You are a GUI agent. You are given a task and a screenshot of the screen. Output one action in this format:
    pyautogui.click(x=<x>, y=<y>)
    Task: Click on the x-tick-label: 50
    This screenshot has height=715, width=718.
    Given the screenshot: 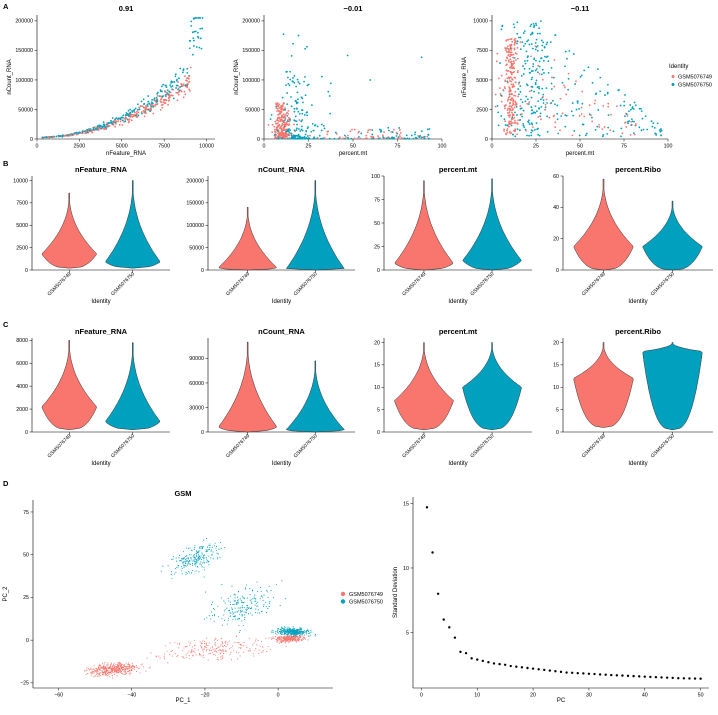 What is the action you would take?
    pyautogui.click(x=580, y=147)
    